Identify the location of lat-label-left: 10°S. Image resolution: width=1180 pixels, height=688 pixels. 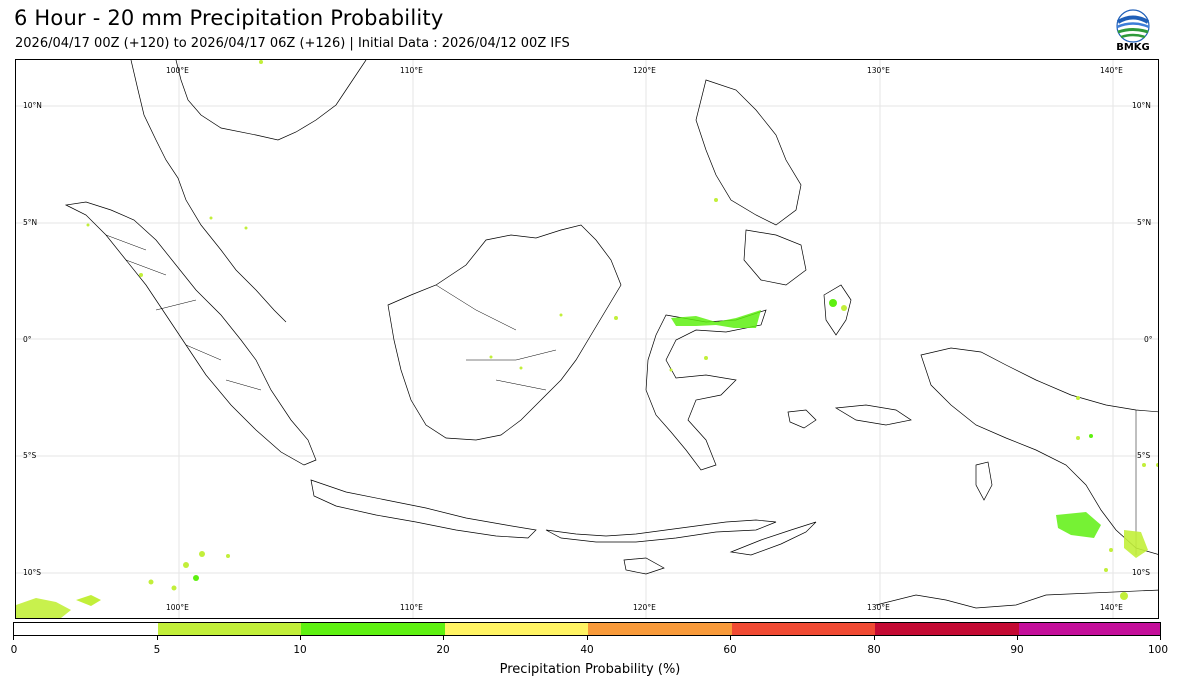
(32, 572).